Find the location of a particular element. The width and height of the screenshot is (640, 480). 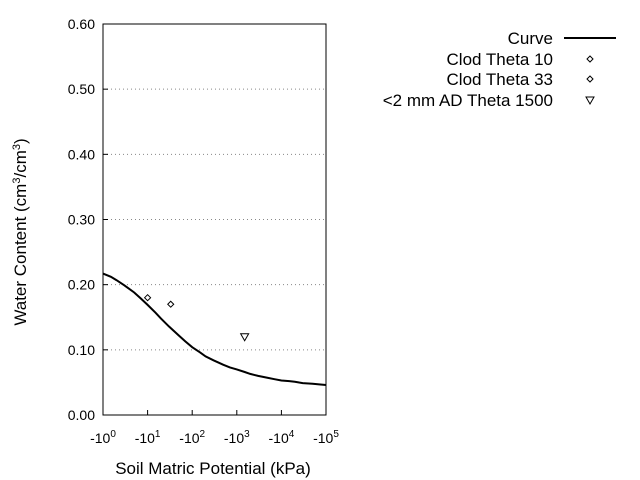

x-tick-label: -102 is located at coordinates (192, 437).